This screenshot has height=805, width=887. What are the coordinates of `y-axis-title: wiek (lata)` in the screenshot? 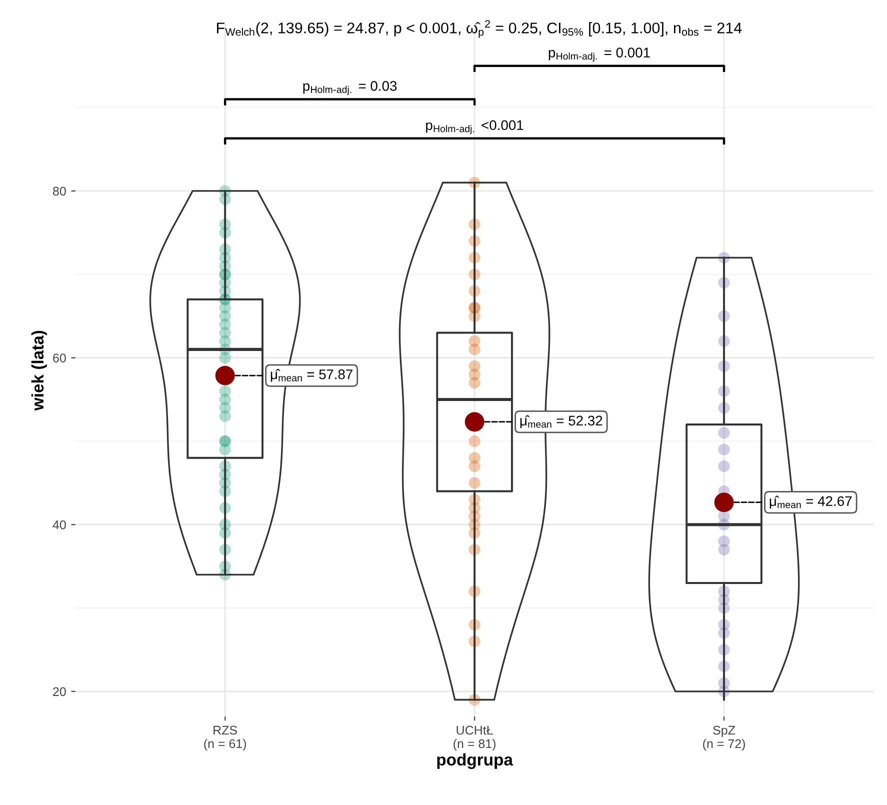 It's located at (39, 370).